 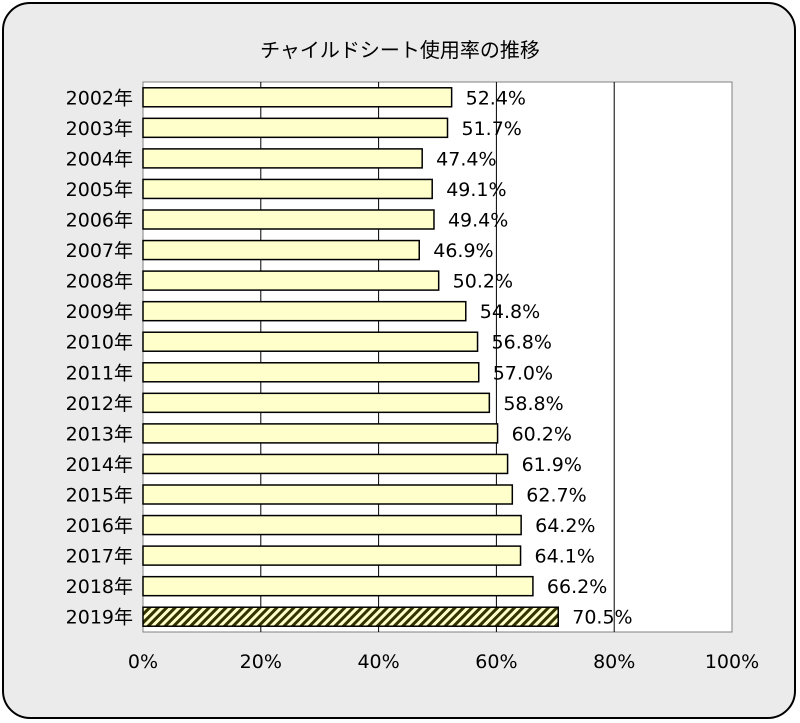 I want to click on category-label: 2010年, so click(x=99, y=343).